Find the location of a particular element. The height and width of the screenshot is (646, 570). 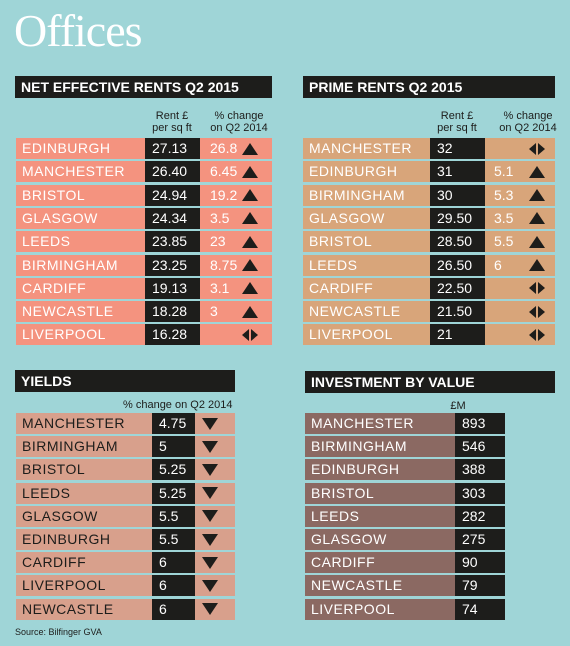

change-cell: 6 is located at coordinates (498, 264).